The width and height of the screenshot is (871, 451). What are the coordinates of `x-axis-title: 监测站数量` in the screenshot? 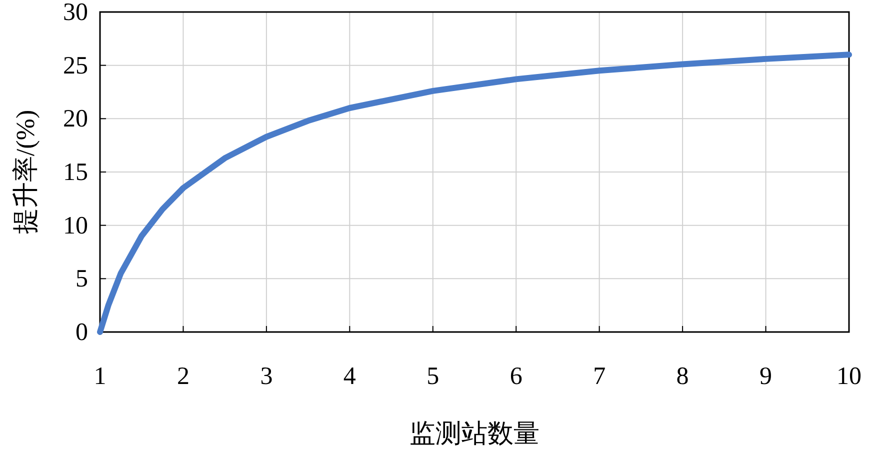 It's located at (475, 433).